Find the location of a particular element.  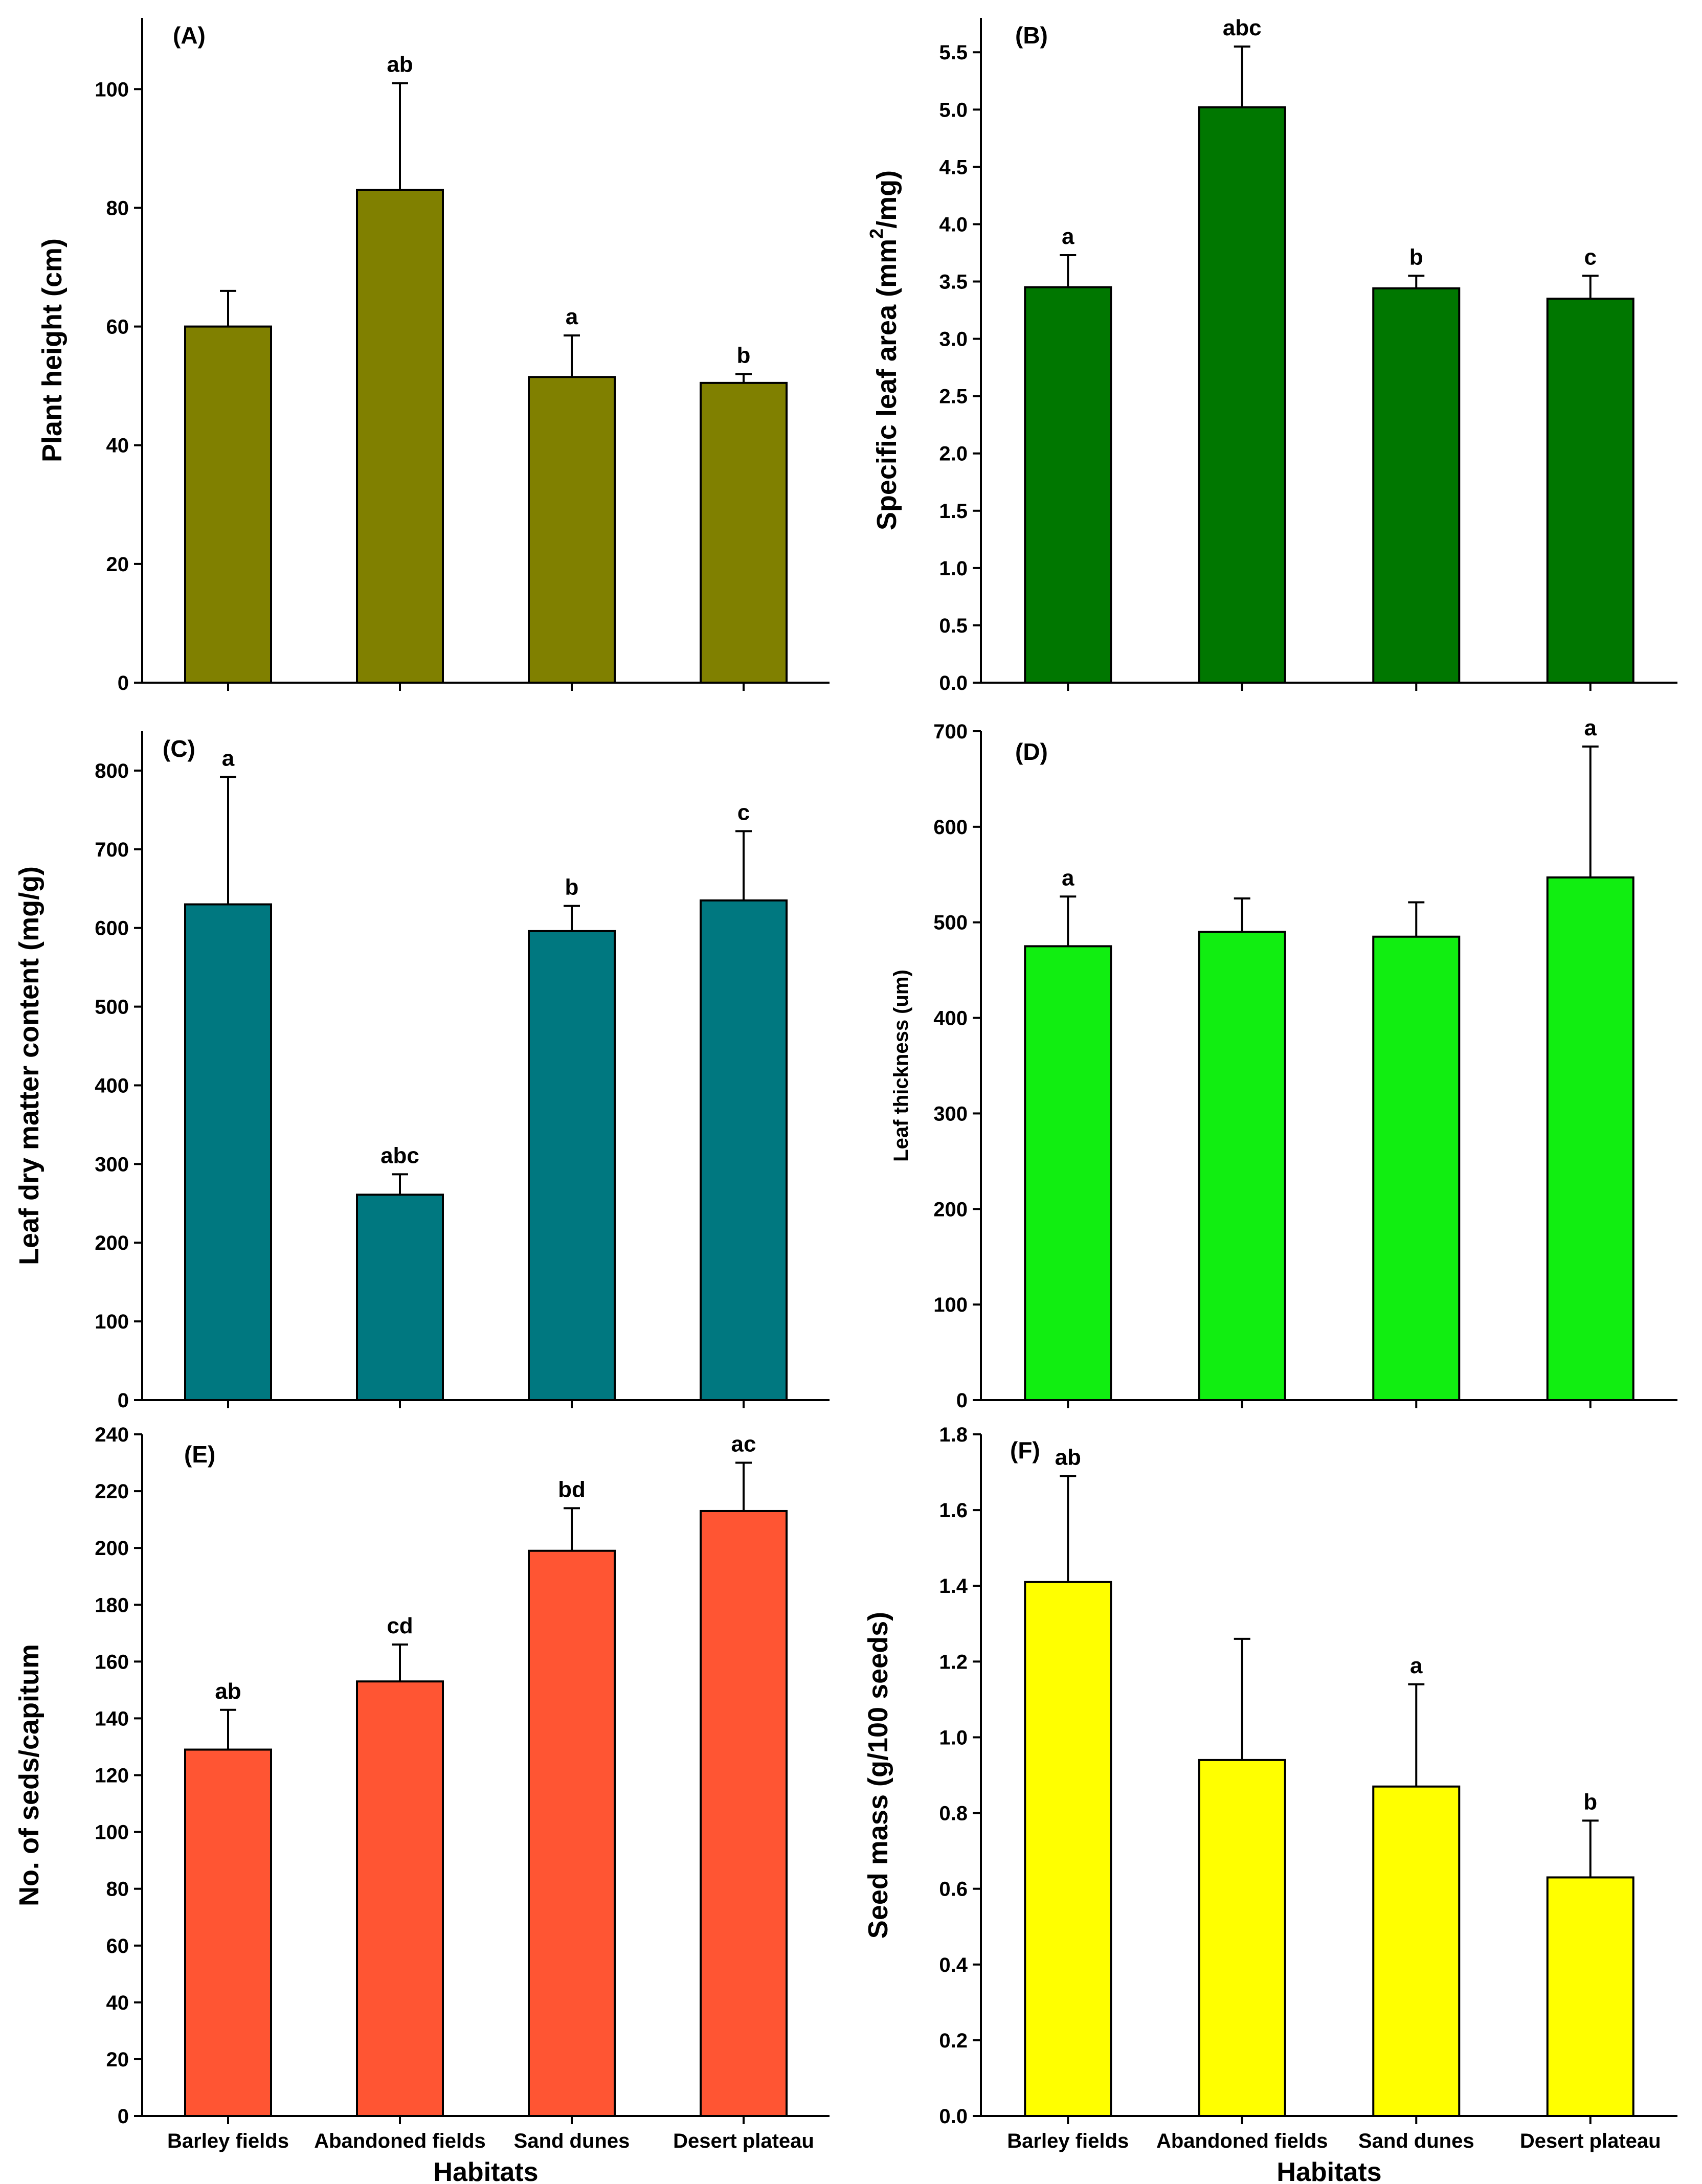

y-tick-label: 0.2 is located at coordinates (954, 2041).